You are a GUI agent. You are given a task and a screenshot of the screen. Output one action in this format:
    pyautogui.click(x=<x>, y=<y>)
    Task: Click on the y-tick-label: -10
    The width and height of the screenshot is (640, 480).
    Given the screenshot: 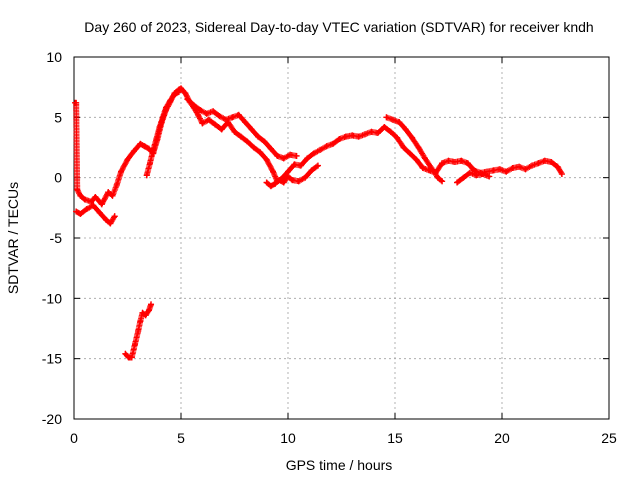 What is the action you would take?
    pyautogui.click(x=52, y=298)
    